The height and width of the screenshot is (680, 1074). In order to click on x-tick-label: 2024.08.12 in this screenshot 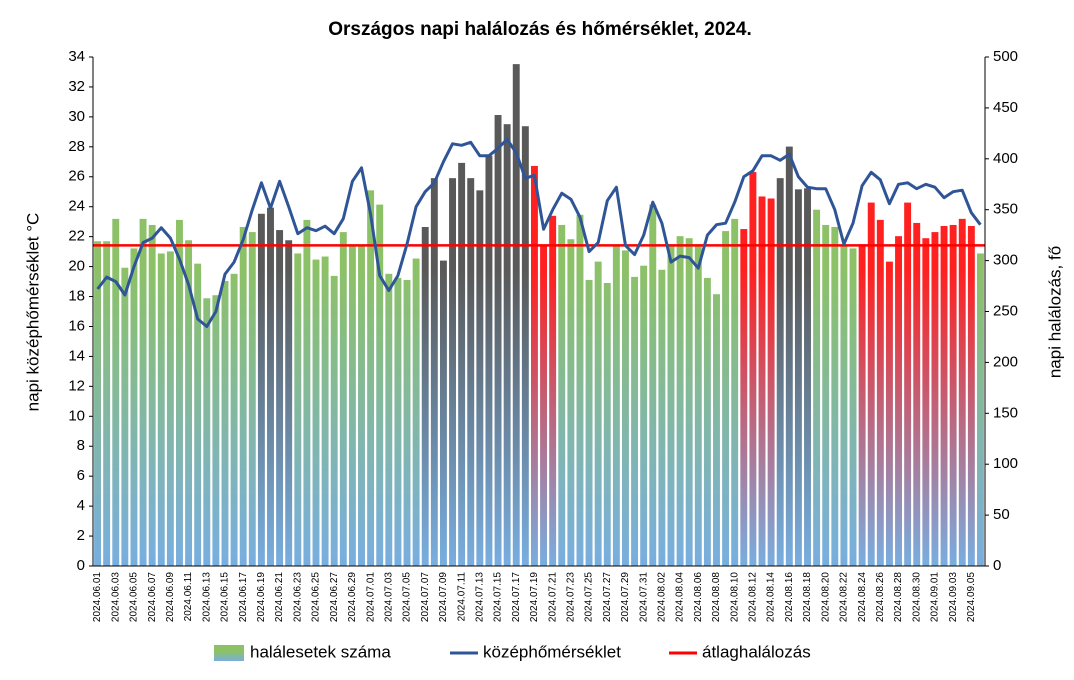, I will do `click(753, 597)`.